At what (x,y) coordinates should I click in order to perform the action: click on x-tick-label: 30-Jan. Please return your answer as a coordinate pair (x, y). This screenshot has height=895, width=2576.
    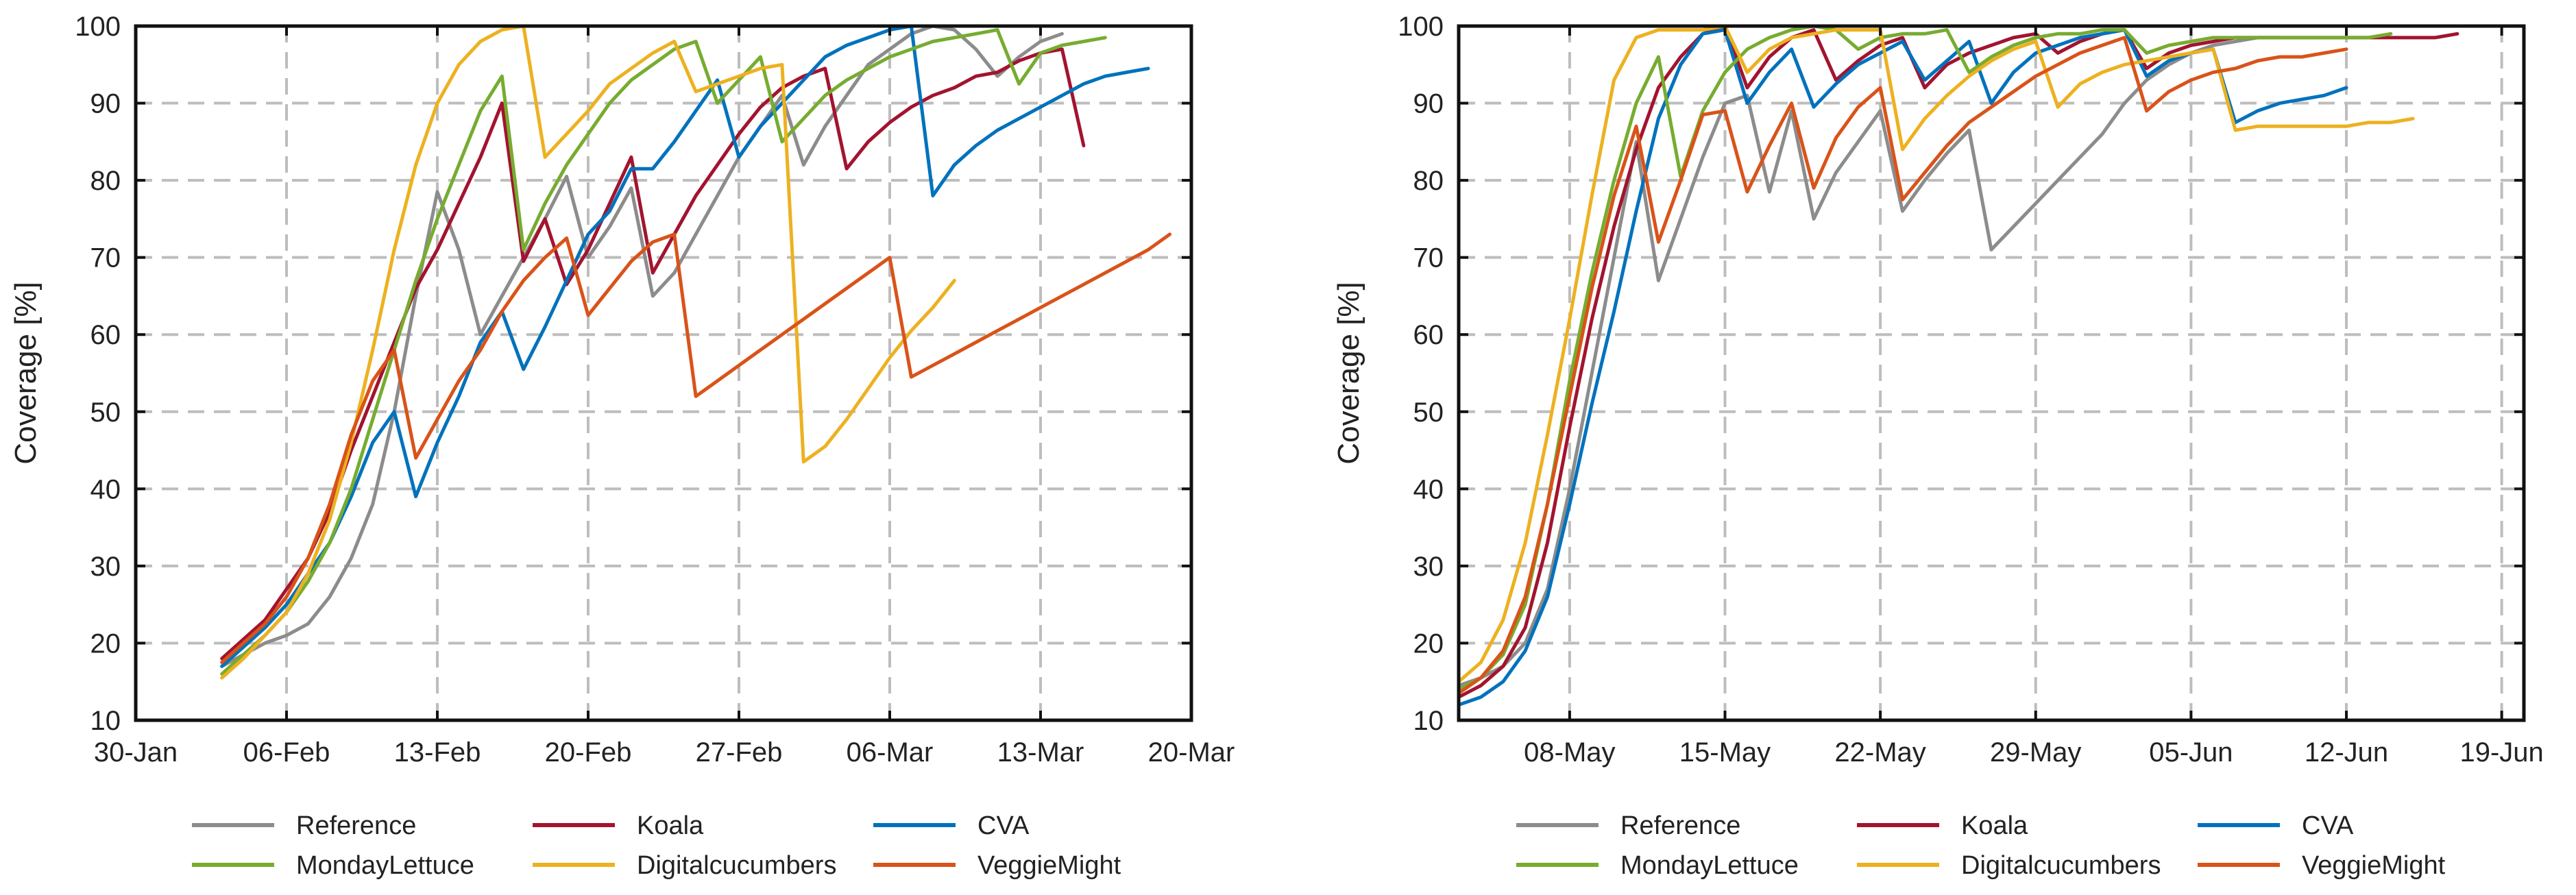
    Looking at the image, I should click on (136, 753).